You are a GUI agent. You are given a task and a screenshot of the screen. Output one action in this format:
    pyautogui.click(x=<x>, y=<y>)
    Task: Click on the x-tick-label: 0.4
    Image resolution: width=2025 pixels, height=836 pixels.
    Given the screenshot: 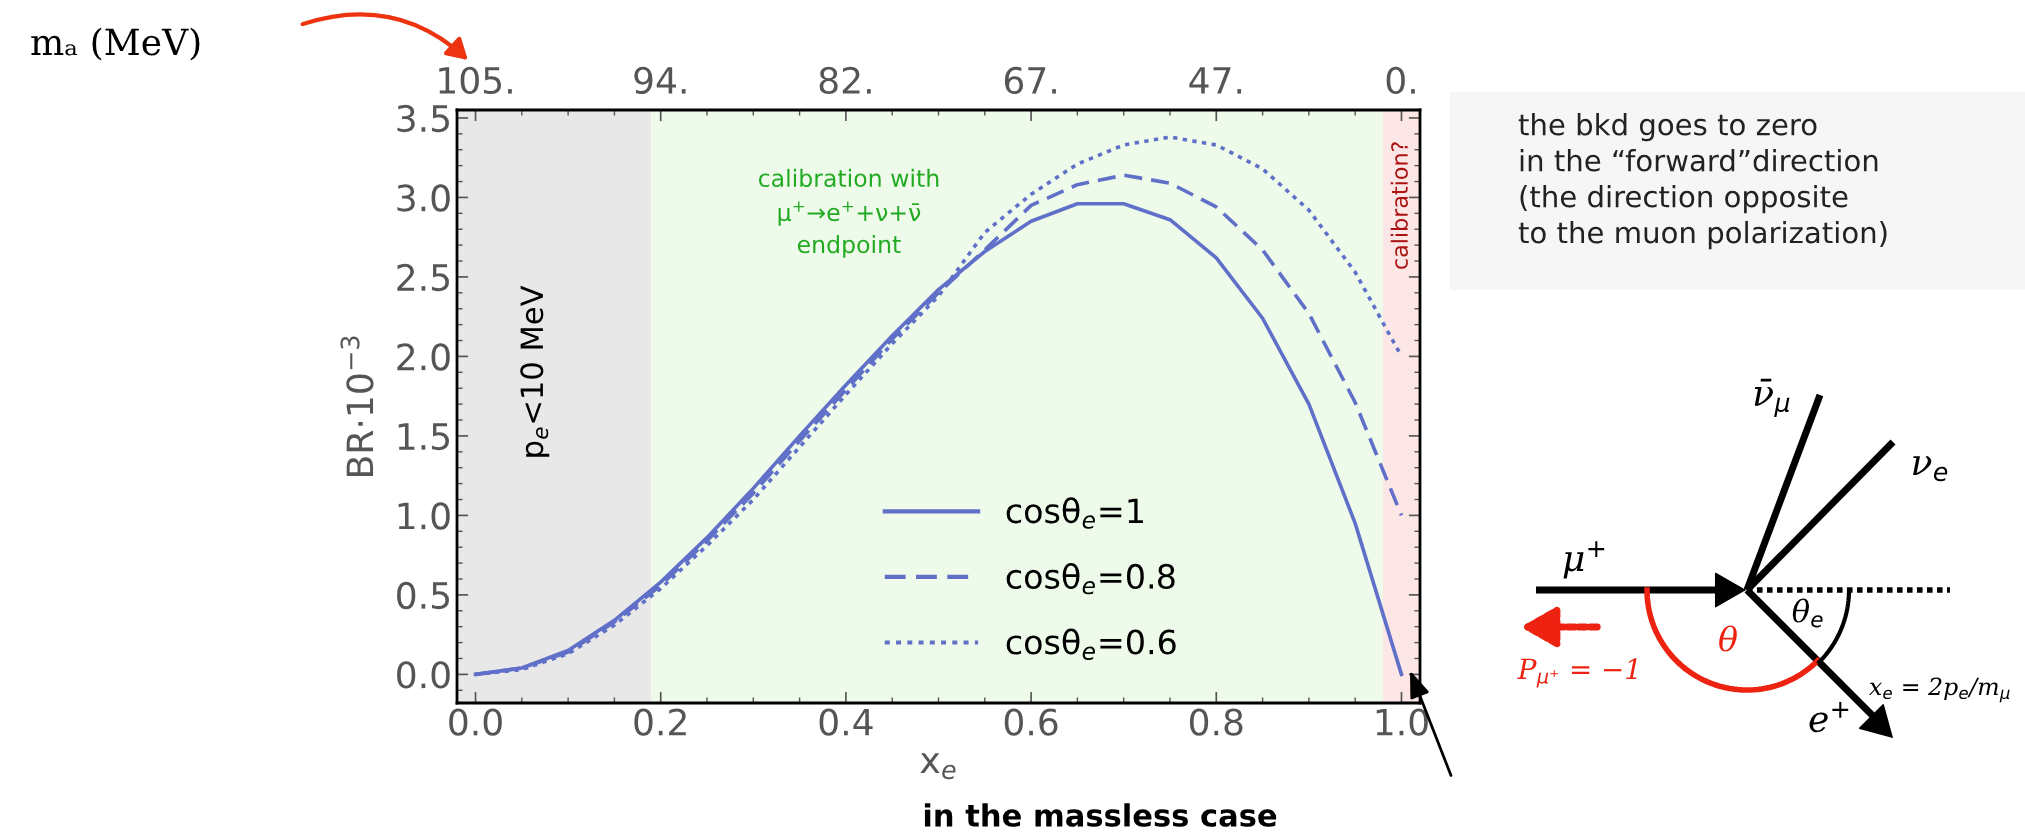 What is the action you would take?
    pyautogui.click(x=846, y=722)
    